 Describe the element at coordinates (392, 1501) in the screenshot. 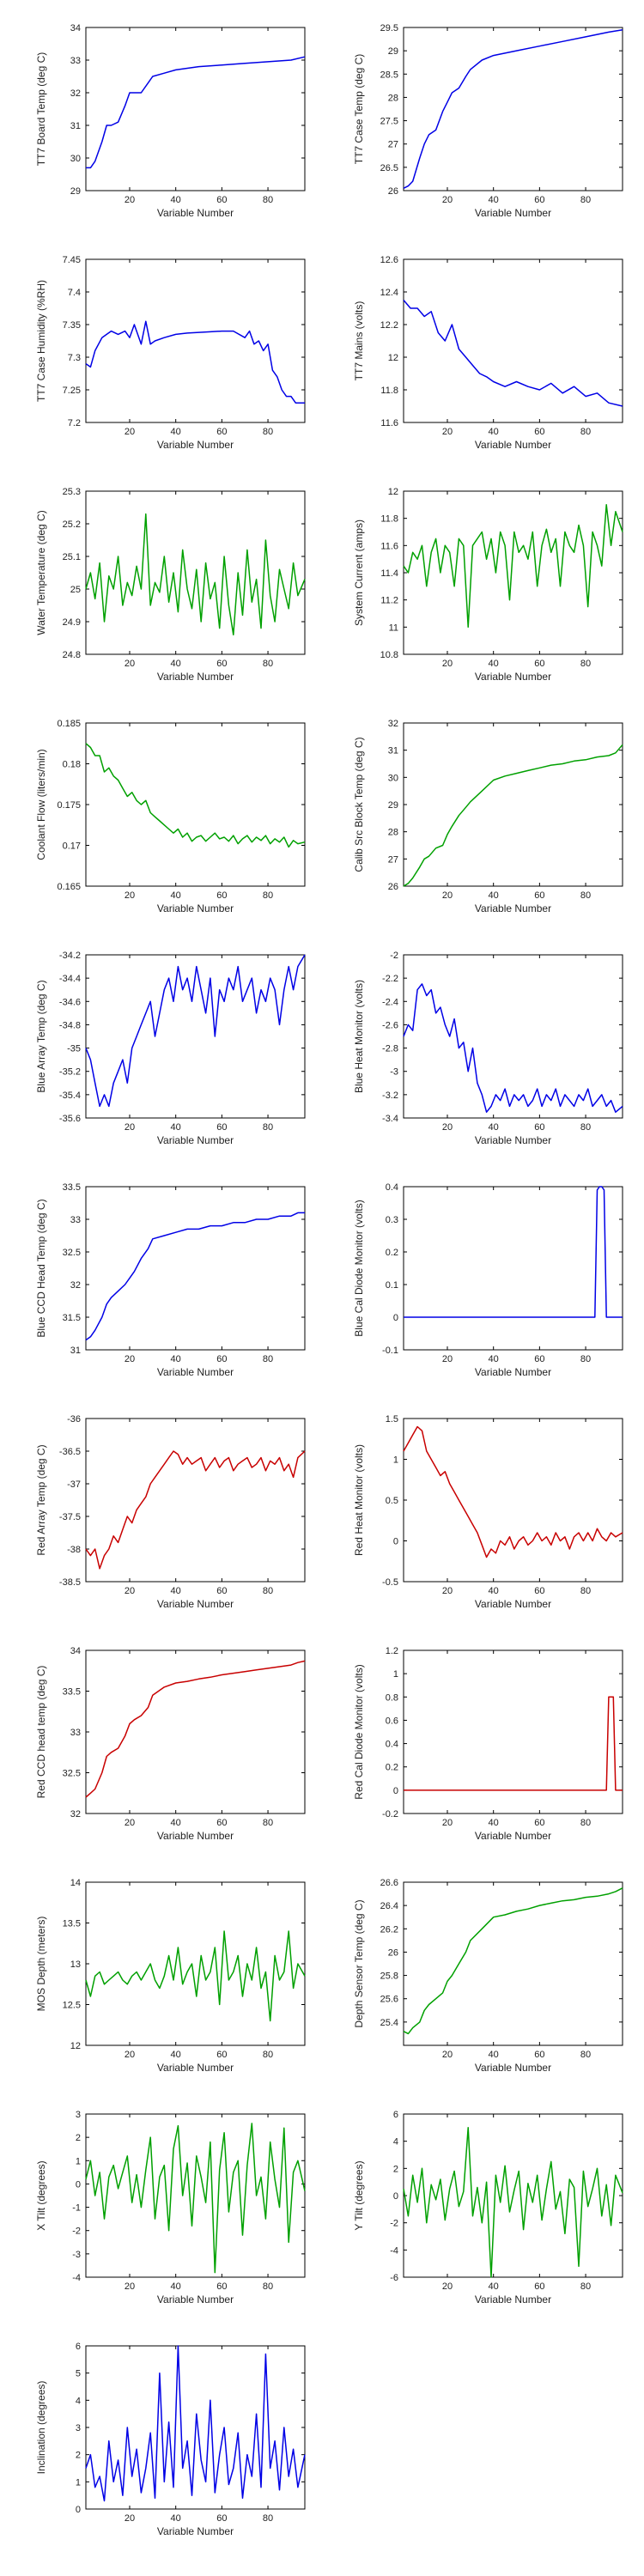

I see `y-tick-label: 0.5` at that location.